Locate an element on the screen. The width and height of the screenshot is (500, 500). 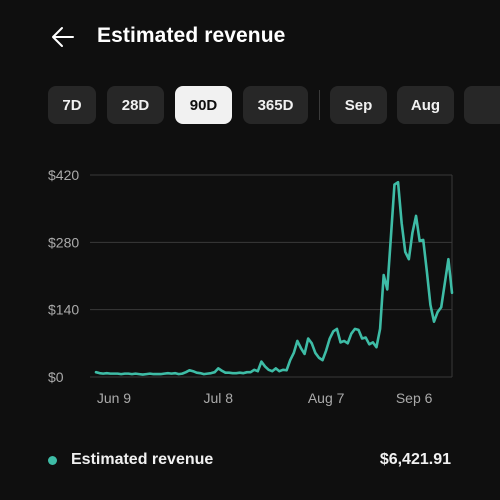
x-tick-label: Jul 8 is located at coordinates (218, 398).